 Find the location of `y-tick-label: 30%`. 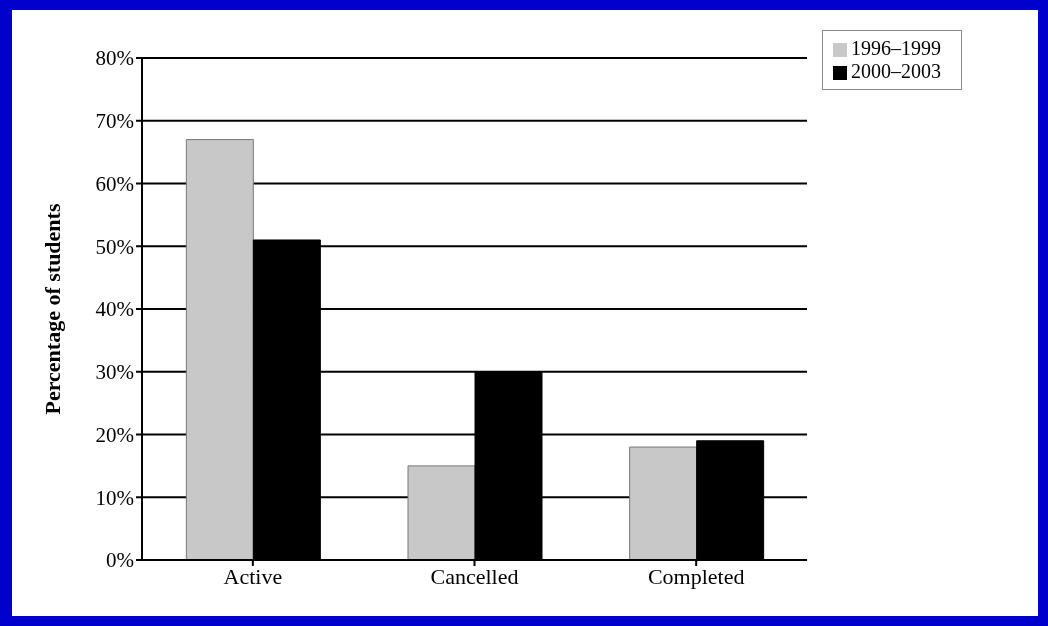

y-tick-label: 30% is located at coordinates (114, 372).